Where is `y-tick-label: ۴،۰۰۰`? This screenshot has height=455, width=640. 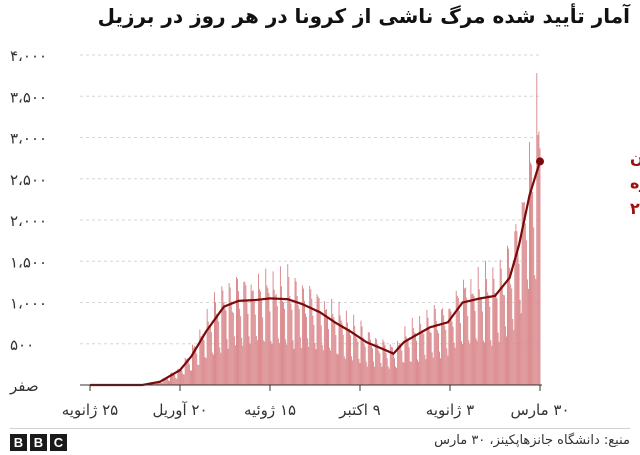 y-tick-label: ۴،۰۰۰ is located at coordinates (28, 56).